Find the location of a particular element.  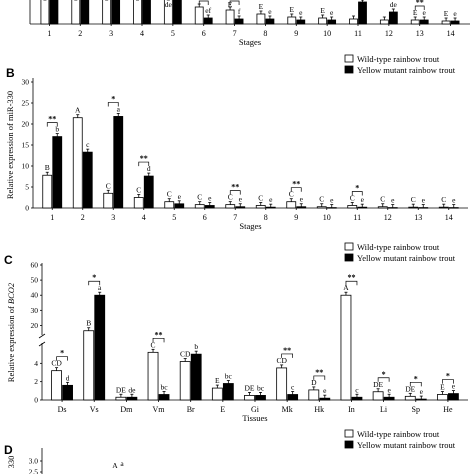

y-tick-label: 20 is located at coordinates (35, 325).